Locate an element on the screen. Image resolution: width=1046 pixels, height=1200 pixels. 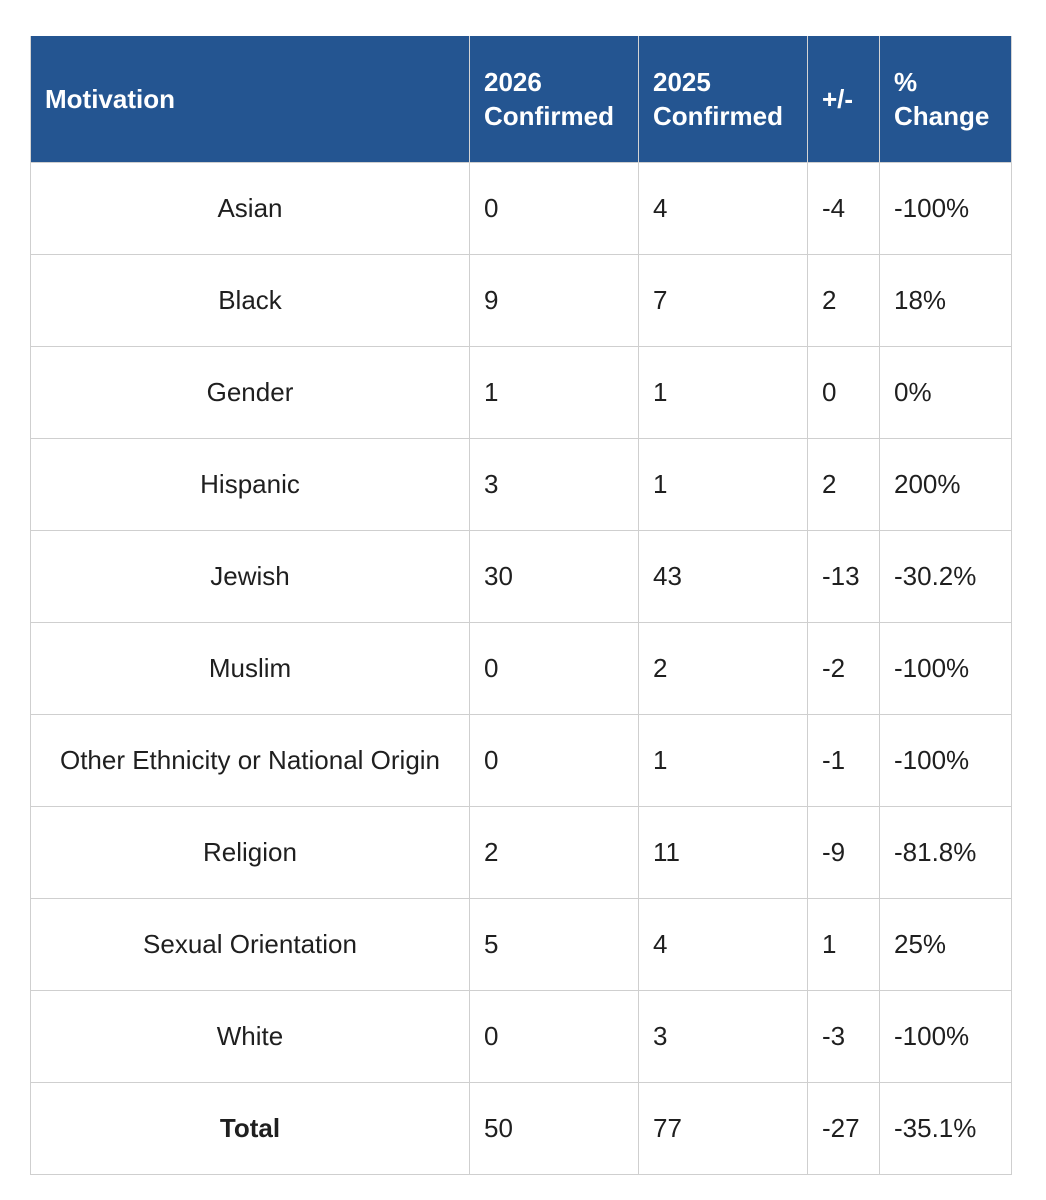
cell-total-pct: -35.1% is located at coordinates (945, 1128).